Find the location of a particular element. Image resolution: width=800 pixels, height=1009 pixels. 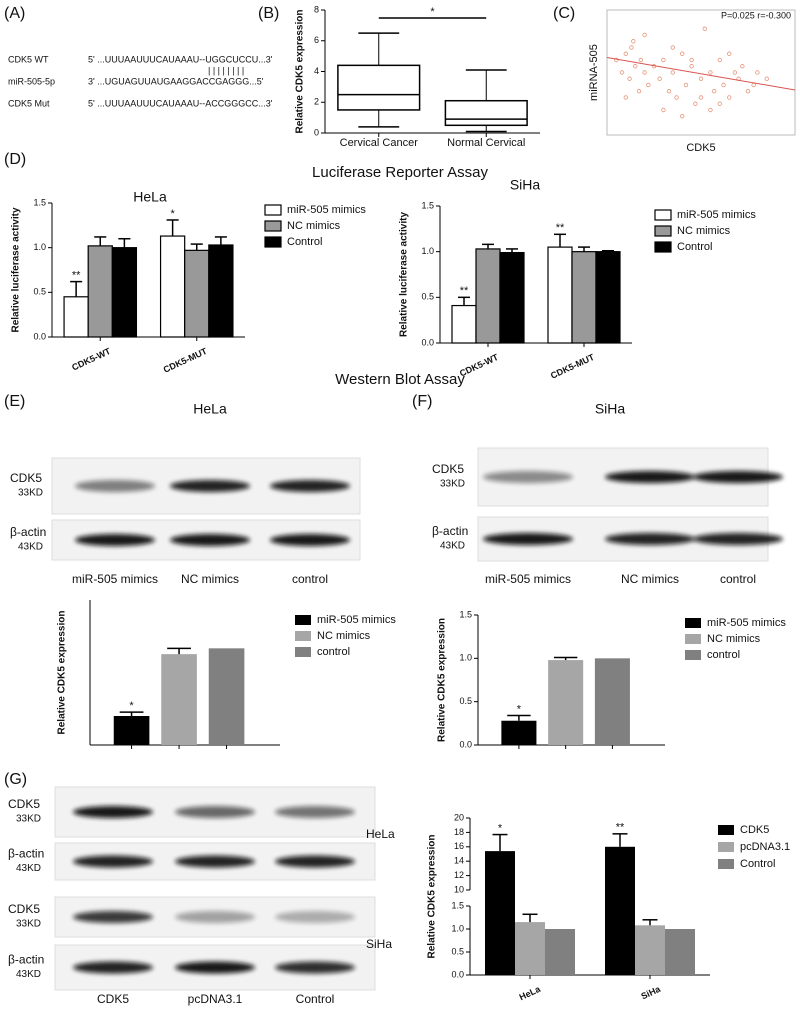

protein-label: CDK5 is located at coordinates (448, 469).